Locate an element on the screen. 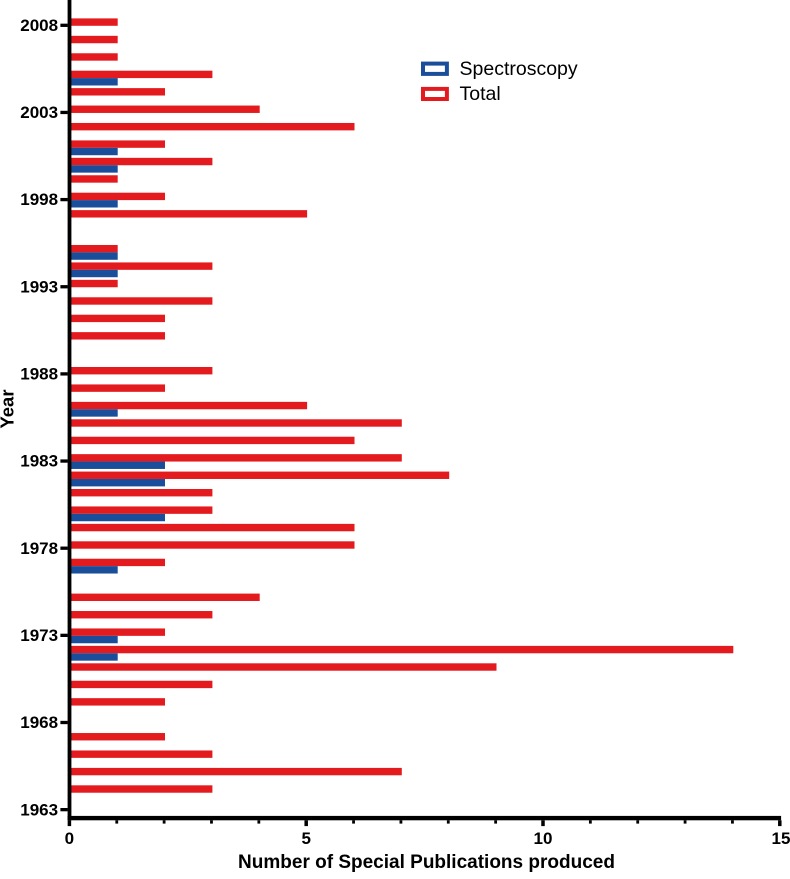  svg-text: 5 is located at coordinates (305, 838).